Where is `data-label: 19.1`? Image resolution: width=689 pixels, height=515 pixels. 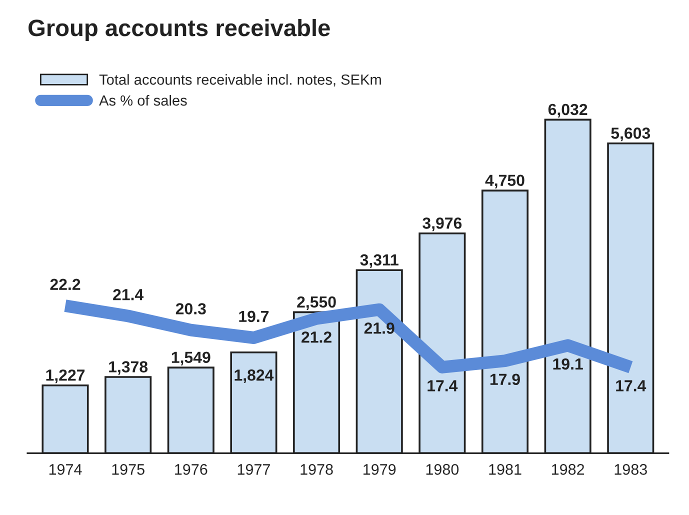
data-label: 19.1 is located at coordinates (568, 364).